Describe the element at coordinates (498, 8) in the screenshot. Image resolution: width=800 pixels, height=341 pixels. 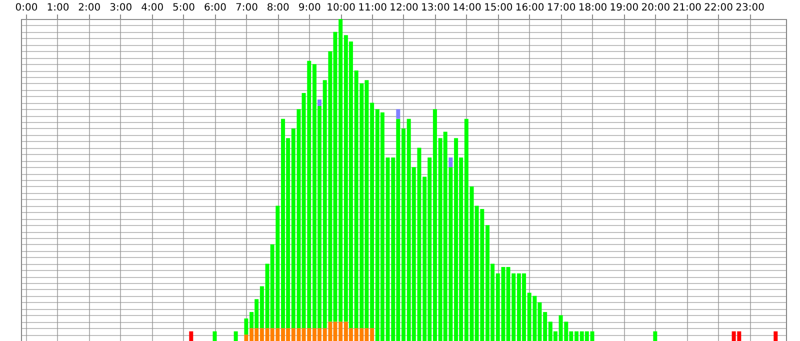
I see `x-tick-label: 15:00` at that location.